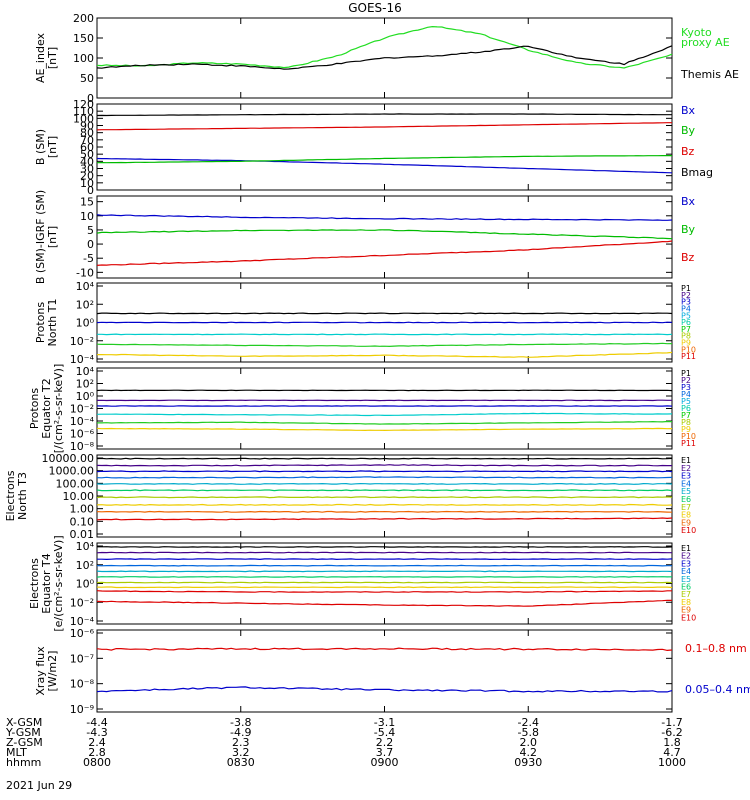 The width and height of the screenshot is (750, 800). What do you see at coordinates (97, 742) in the screenshot?
I see `footer-value: 2.4` at bounding box center [97, 742].